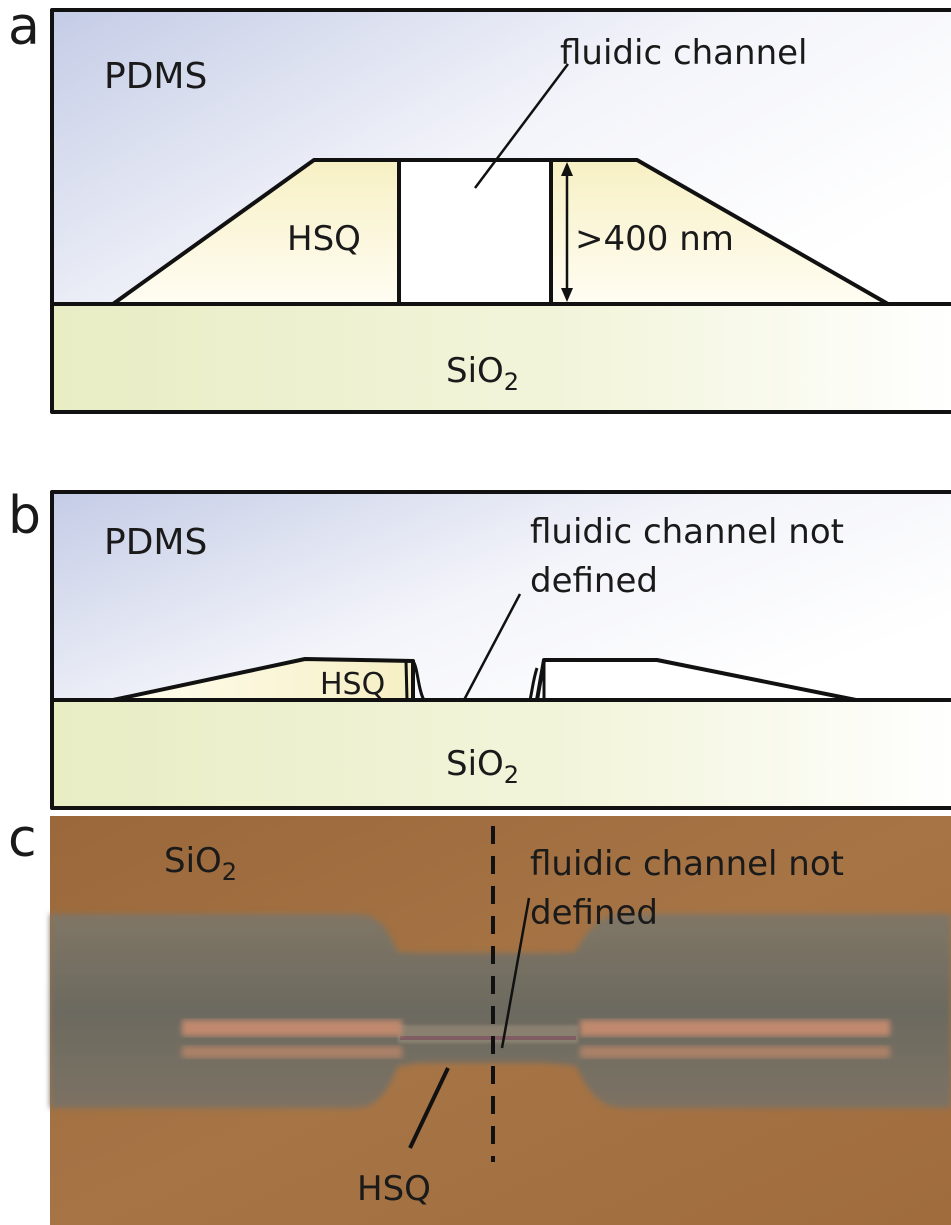 This screenshot has width=951, height=1225. I want to click on panel-c-sio2-label: SiO2, so click(200, 863).